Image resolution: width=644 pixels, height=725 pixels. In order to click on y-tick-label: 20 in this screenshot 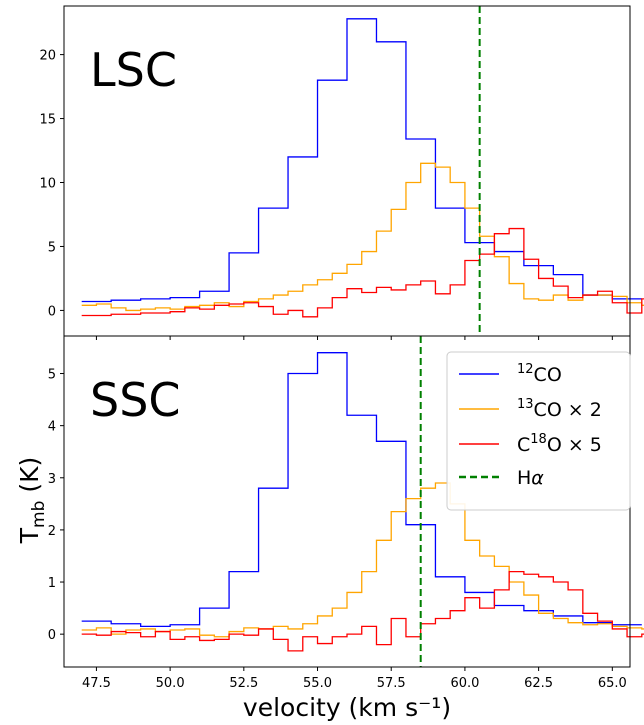, I will do `click(47, 56)`.